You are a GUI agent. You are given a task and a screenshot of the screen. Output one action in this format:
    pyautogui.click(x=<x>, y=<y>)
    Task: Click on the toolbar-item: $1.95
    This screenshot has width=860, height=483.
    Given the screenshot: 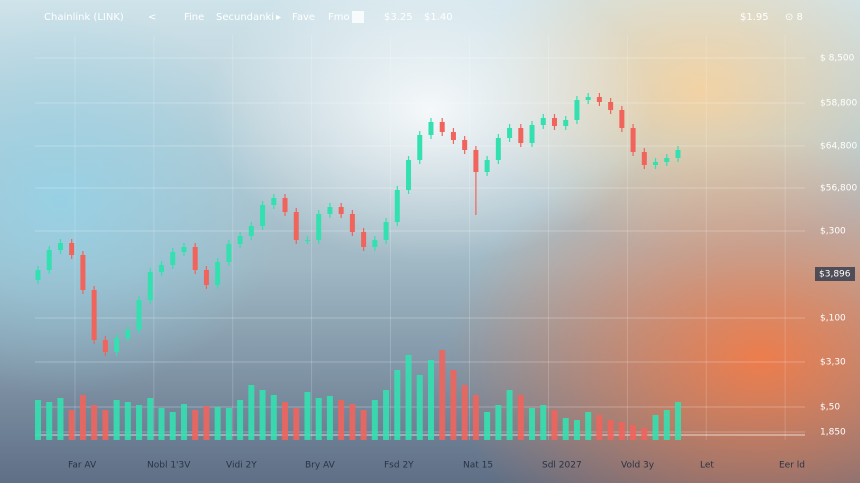 What is the action you would take?
    pyautogui.click(x=754, y=17)
    